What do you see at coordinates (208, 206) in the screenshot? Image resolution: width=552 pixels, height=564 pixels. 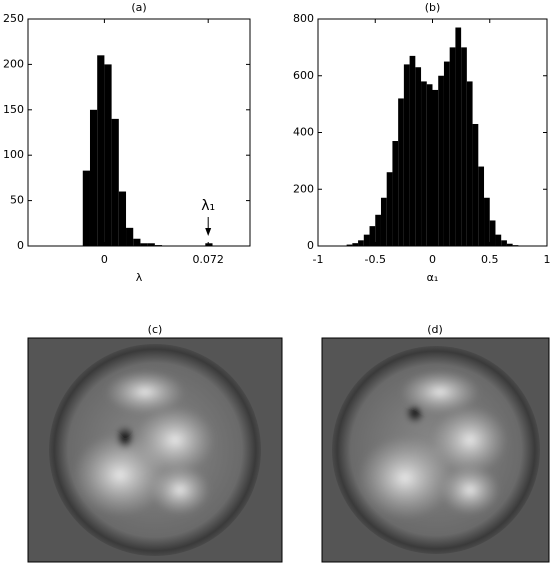 I see `annotation: λ₁` at bounding box center [208, 206].